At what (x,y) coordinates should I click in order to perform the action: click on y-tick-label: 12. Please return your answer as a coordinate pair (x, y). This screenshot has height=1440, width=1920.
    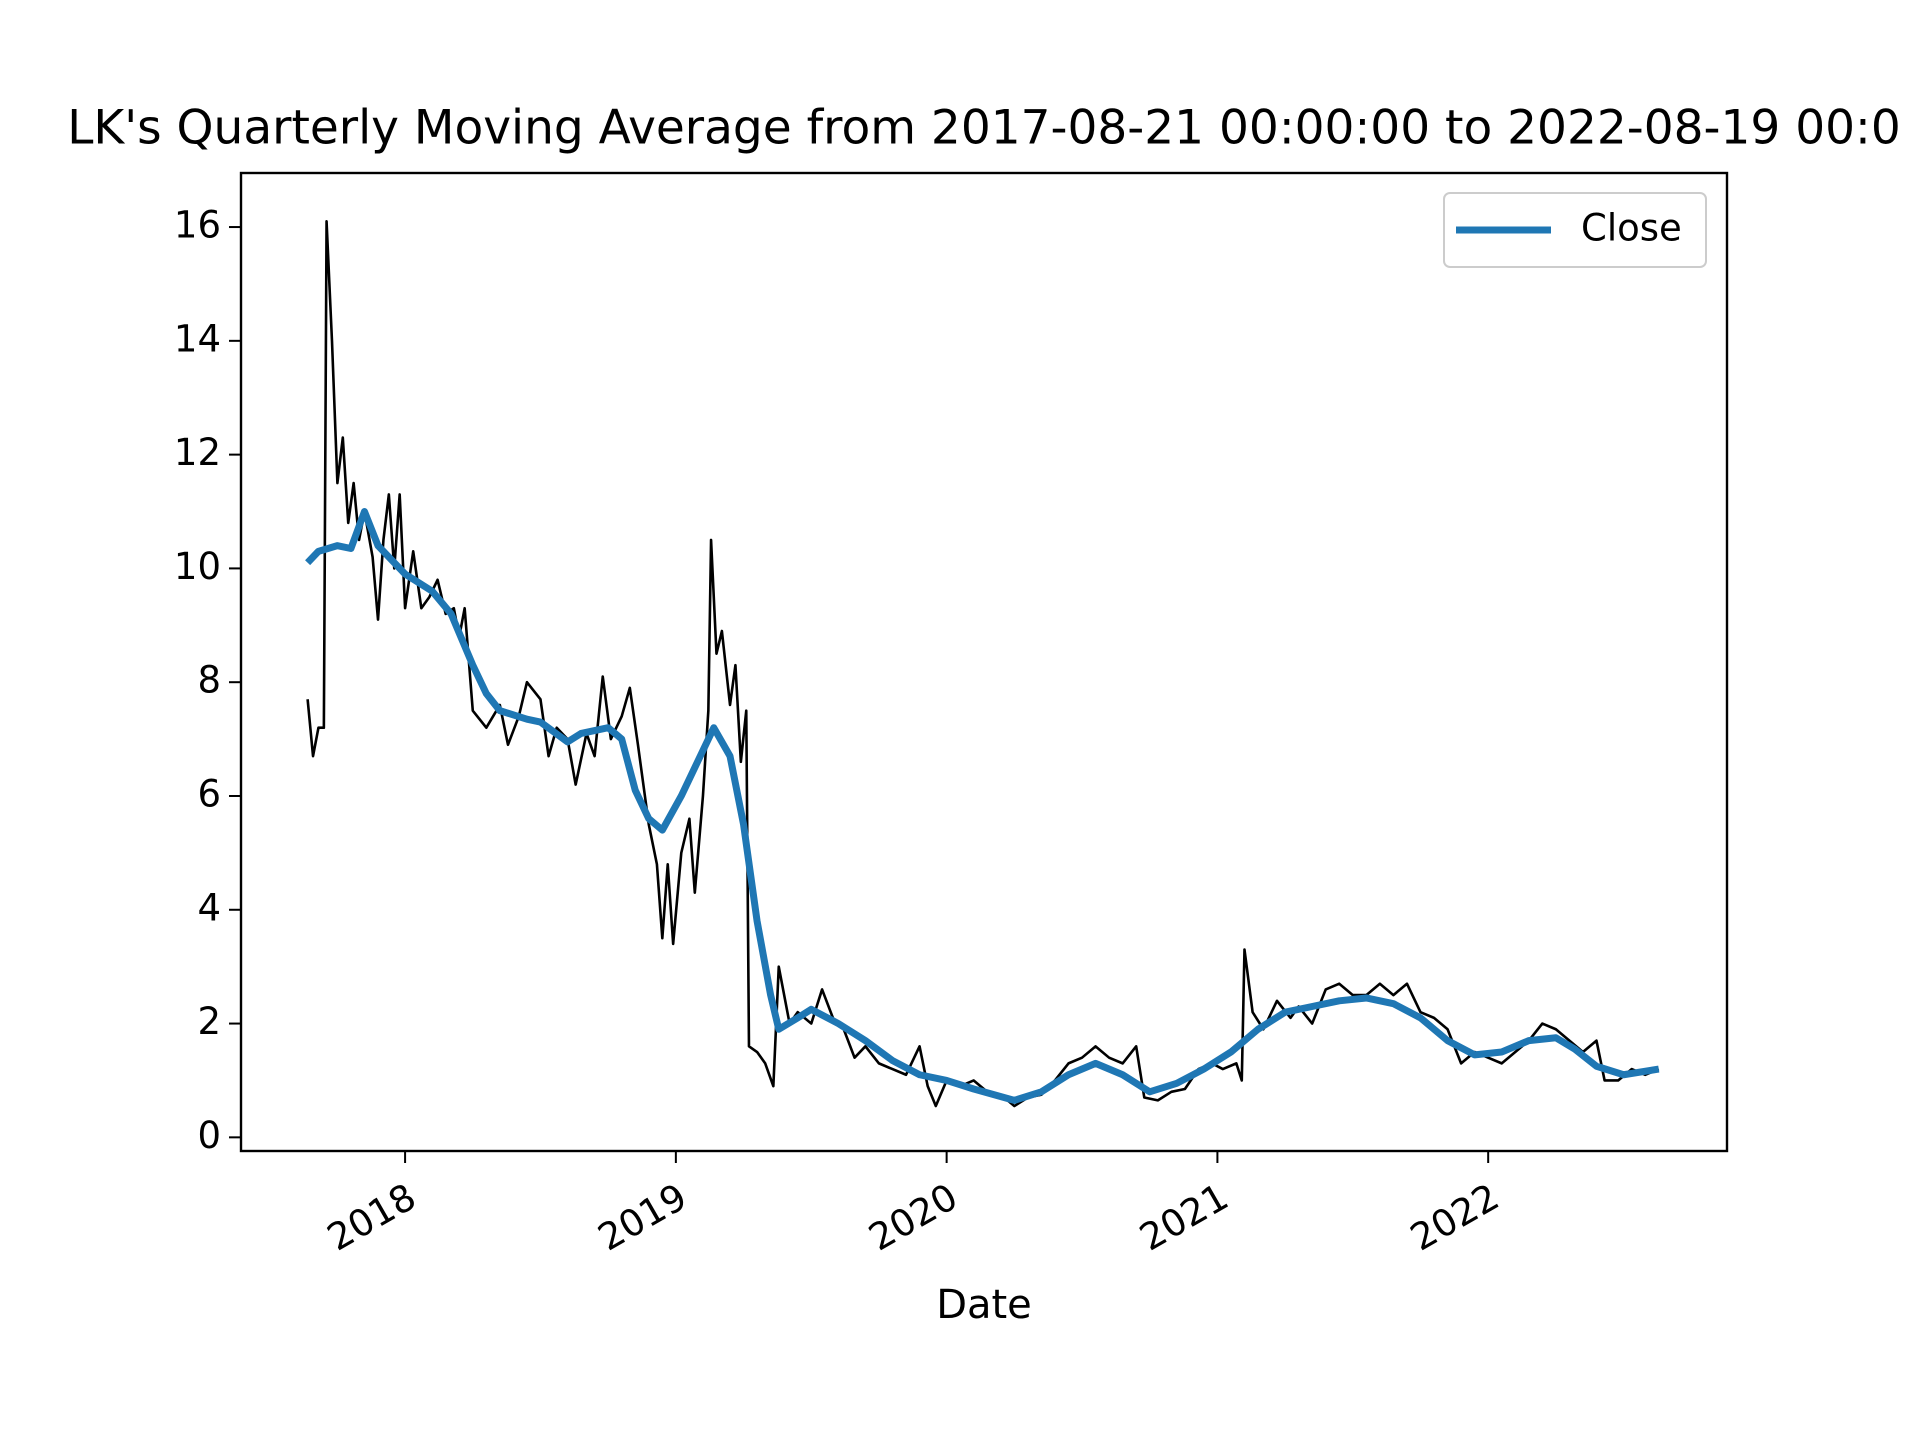
    Looking at the image, I should click on (197, 452).